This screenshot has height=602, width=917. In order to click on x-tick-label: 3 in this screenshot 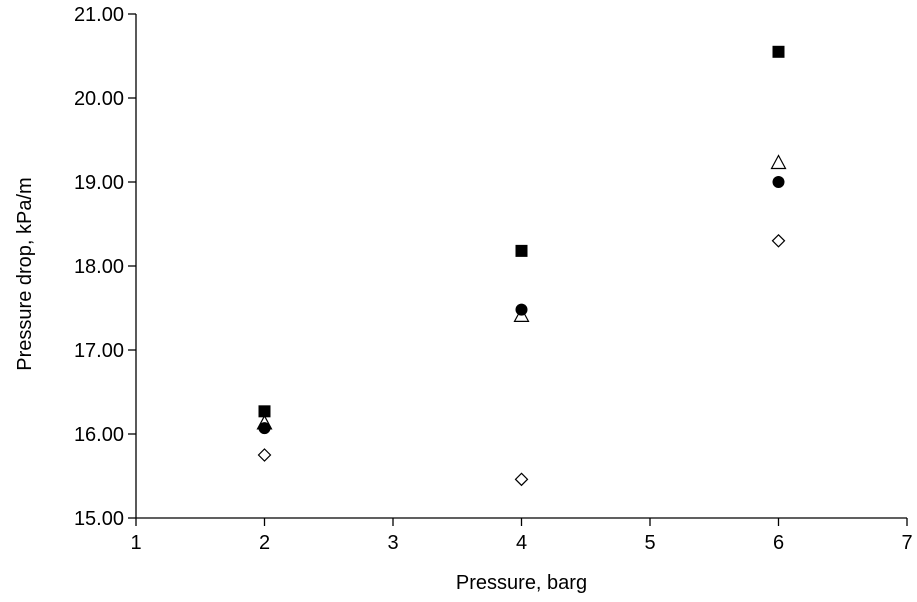, I will do `click(392, 543)`.